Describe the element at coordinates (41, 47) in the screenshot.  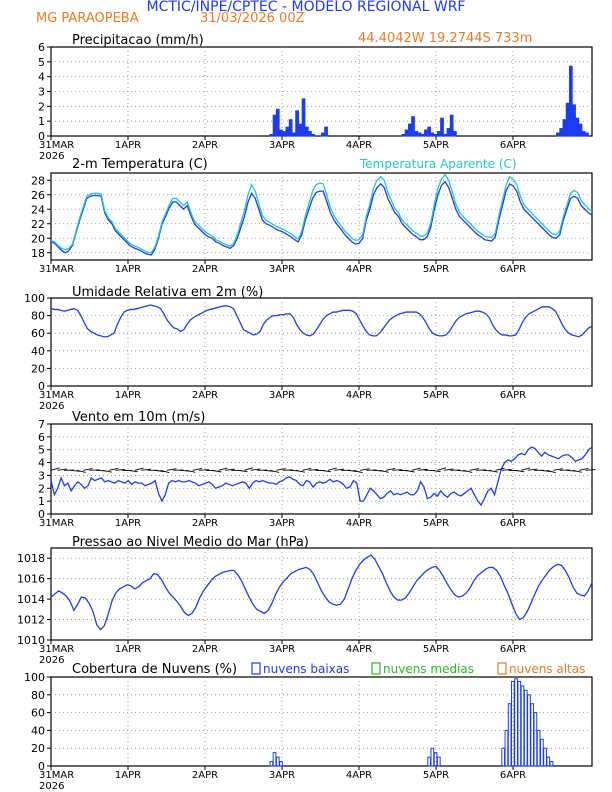
I see `ytick-label: 6` at that location.